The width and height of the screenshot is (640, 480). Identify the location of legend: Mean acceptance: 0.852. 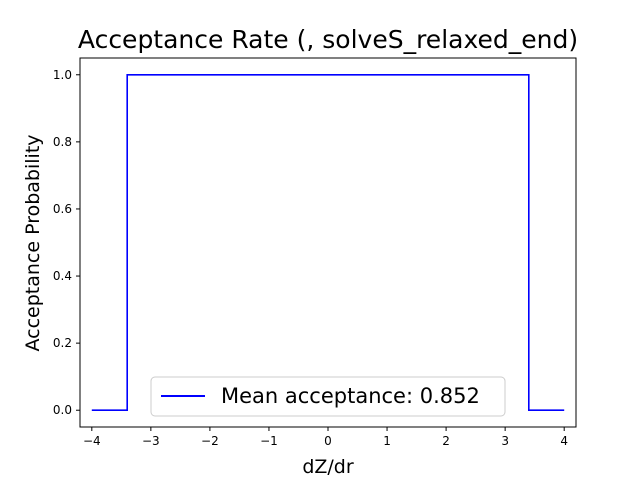
(328, 396).